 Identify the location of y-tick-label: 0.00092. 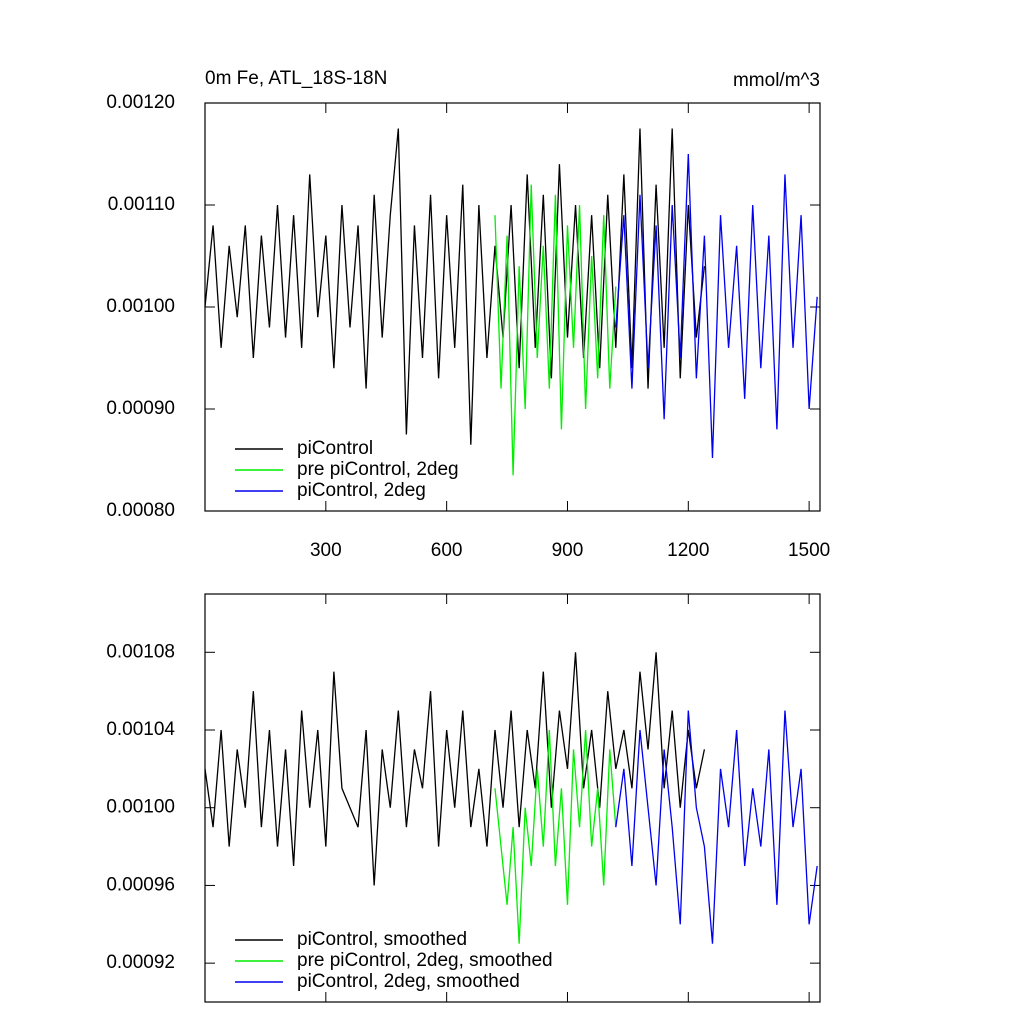
(140, 962).